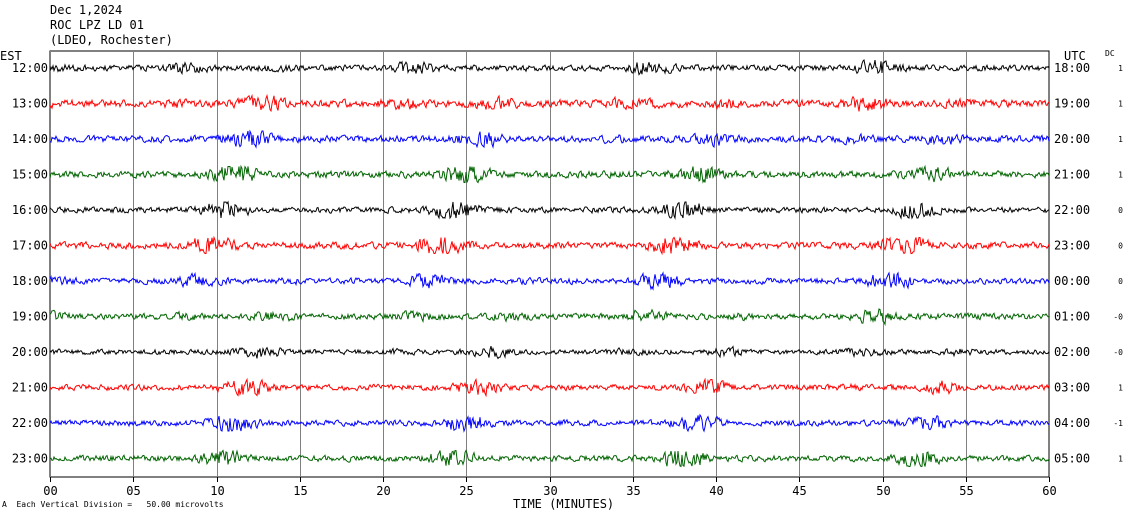  I want to click on utc-axis-title: UTC, so click(1075, 56).